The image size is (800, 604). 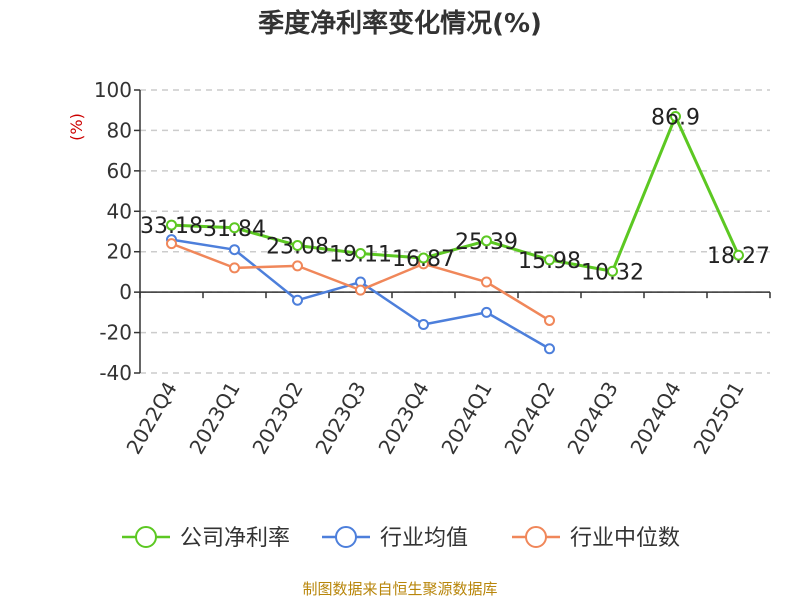 I want to click on data-source: 制图数据来自恒生聚源数据库, so click(x=399, y=589).